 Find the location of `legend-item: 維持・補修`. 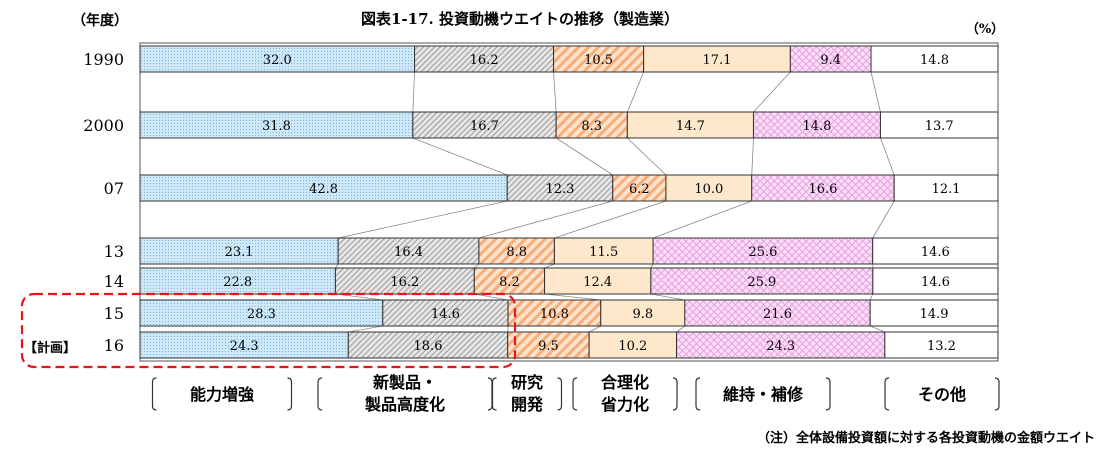

legend-item: 維持・補修 is located at coordinates (763, 394).